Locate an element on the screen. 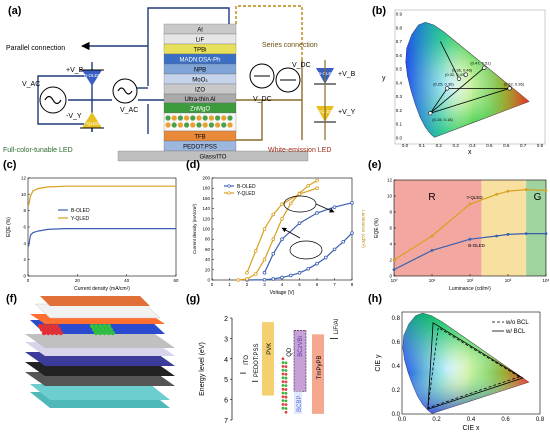  x-tick-label: 0 is located at coordinates (212, 284).